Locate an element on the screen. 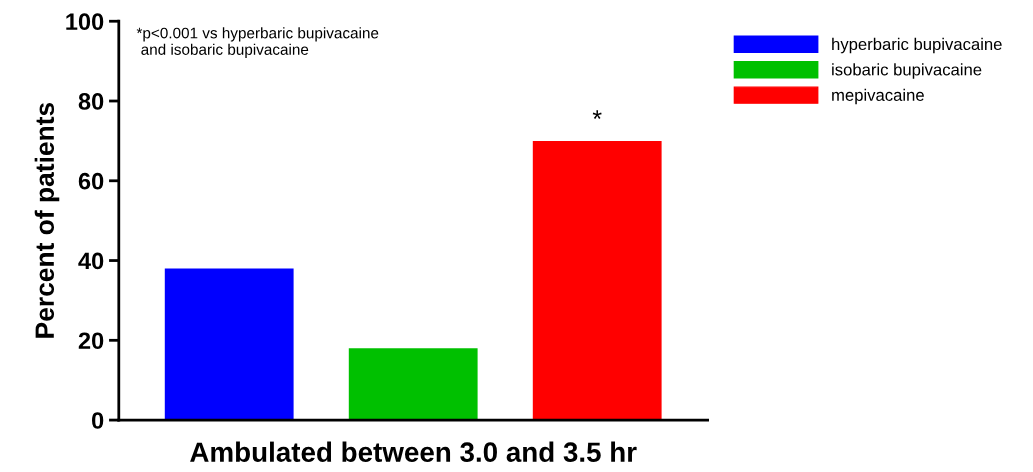 The height and width of the screenshot is (472, 1033). y-tick-label: 100 is located at coordinates (85, 22).